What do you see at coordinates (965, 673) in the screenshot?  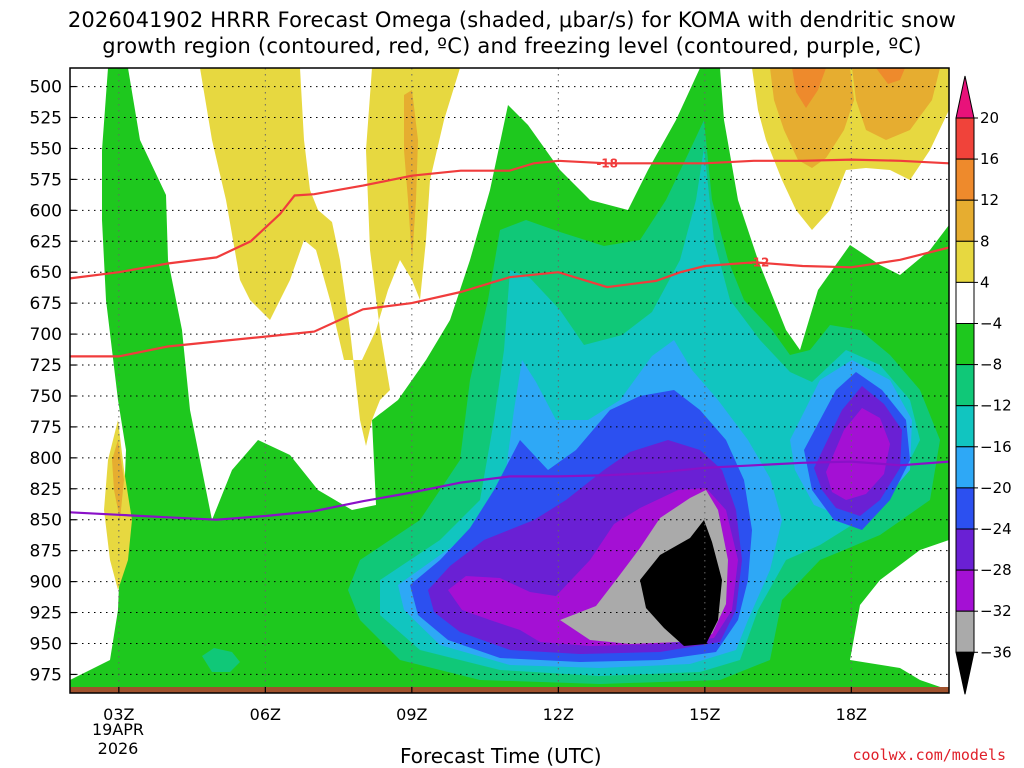 I see `colorbar-bottom-arrow` at bounding box center [965, 673].